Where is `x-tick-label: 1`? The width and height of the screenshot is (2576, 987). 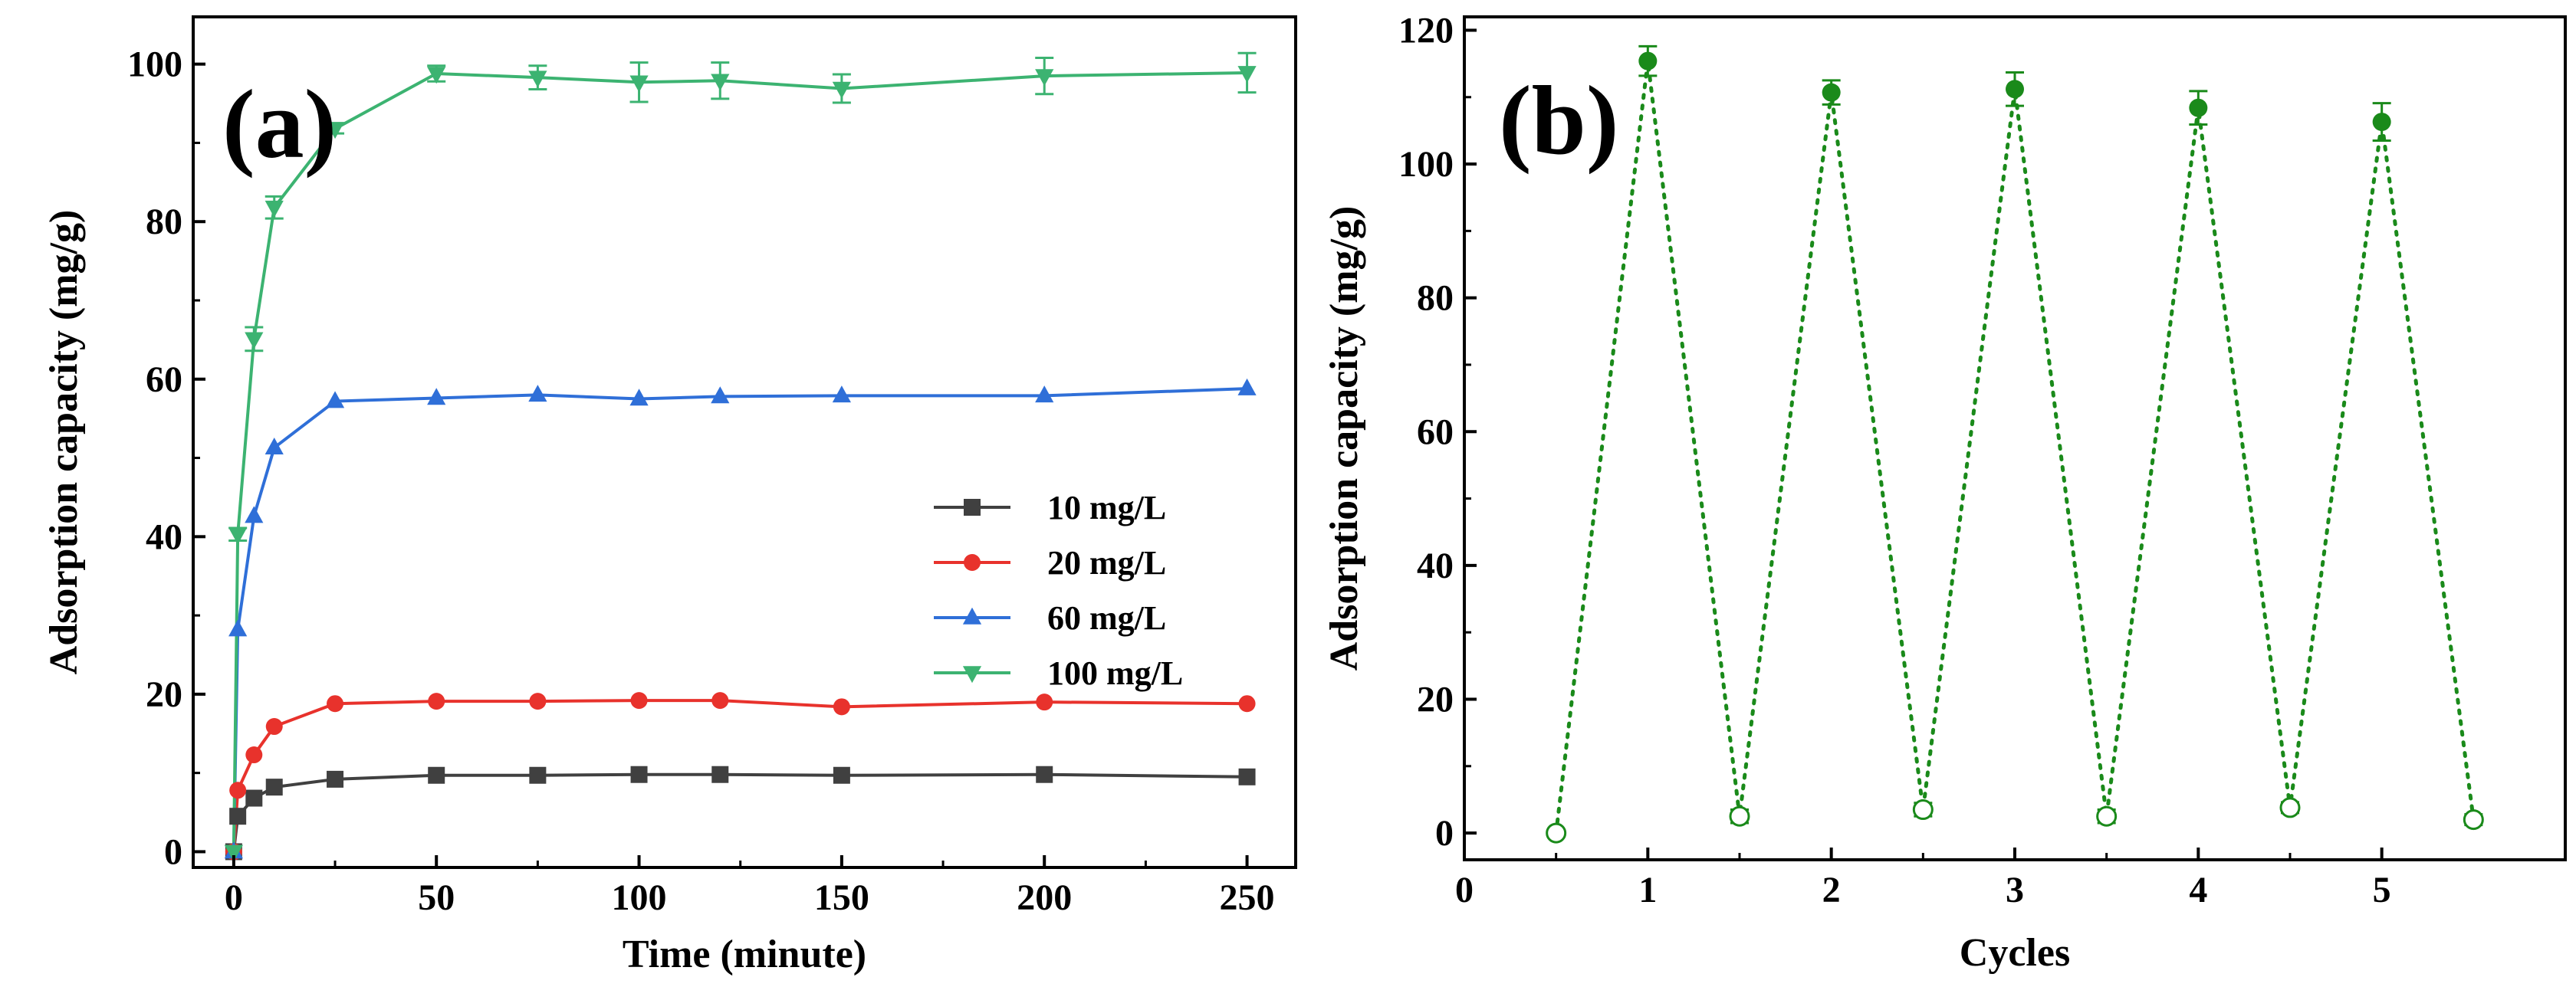
x-tick-label: 1 is located at coordinates (1648, 890).